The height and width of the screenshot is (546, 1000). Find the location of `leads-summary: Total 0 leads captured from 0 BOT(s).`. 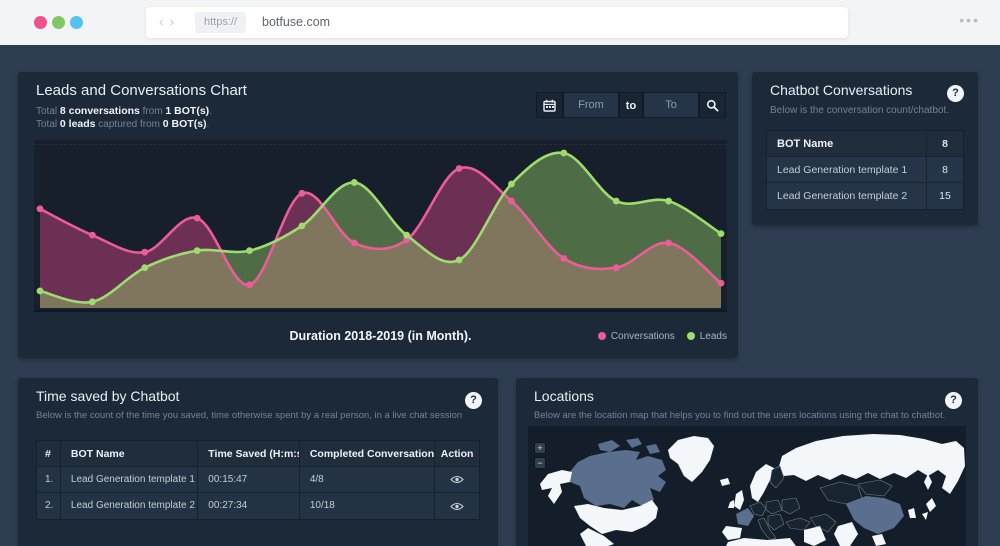

leads-summary: Total 0 leads captured from 0 BOT(s). is located at coordinates (123, 124).